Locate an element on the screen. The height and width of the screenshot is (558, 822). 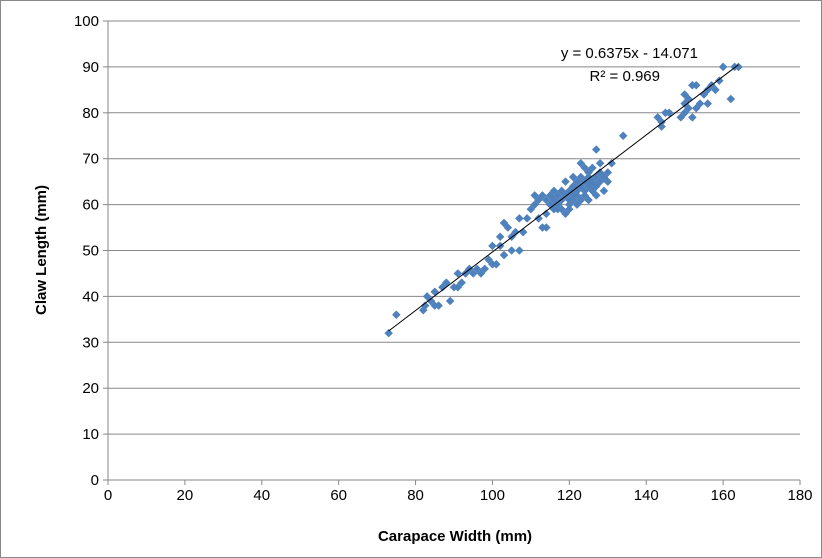
trendline-equation: y = 0.6375x - 14.071 is located at coordinates (629, 53).